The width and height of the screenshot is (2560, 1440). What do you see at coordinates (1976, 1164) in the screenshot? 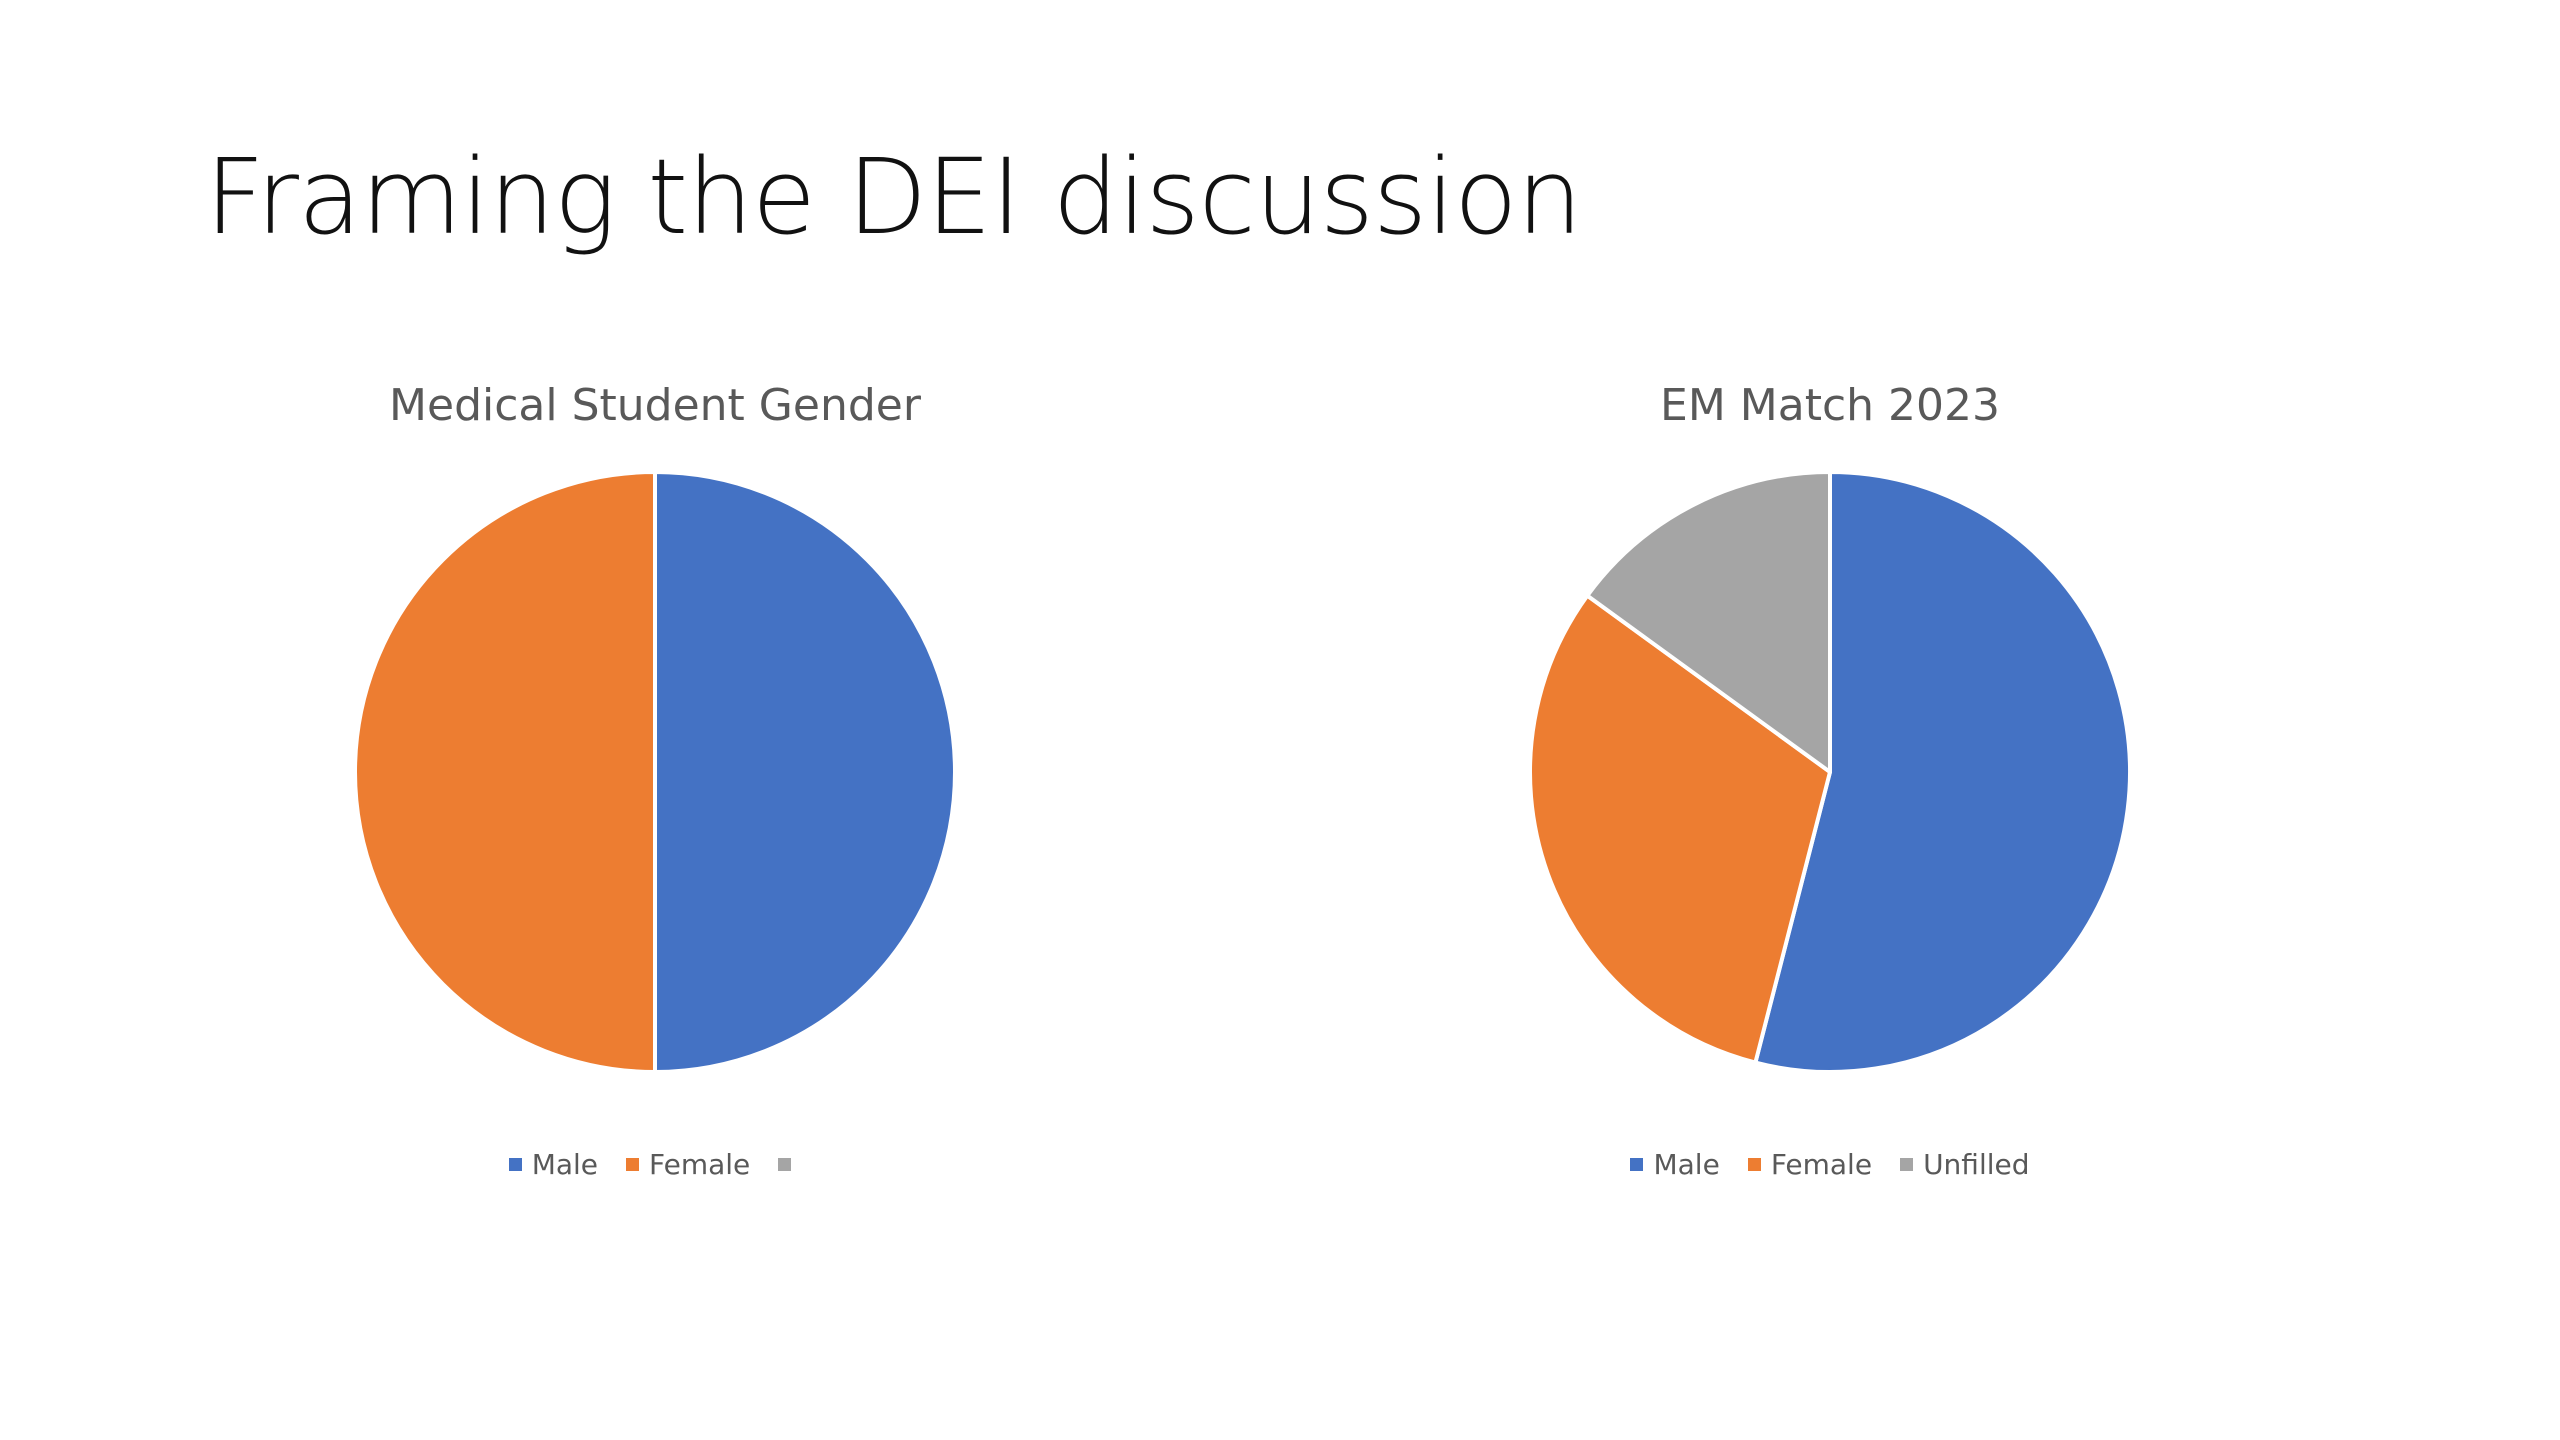
I see `legend-label: Unfilled` at bounding box center [1976, 1164].